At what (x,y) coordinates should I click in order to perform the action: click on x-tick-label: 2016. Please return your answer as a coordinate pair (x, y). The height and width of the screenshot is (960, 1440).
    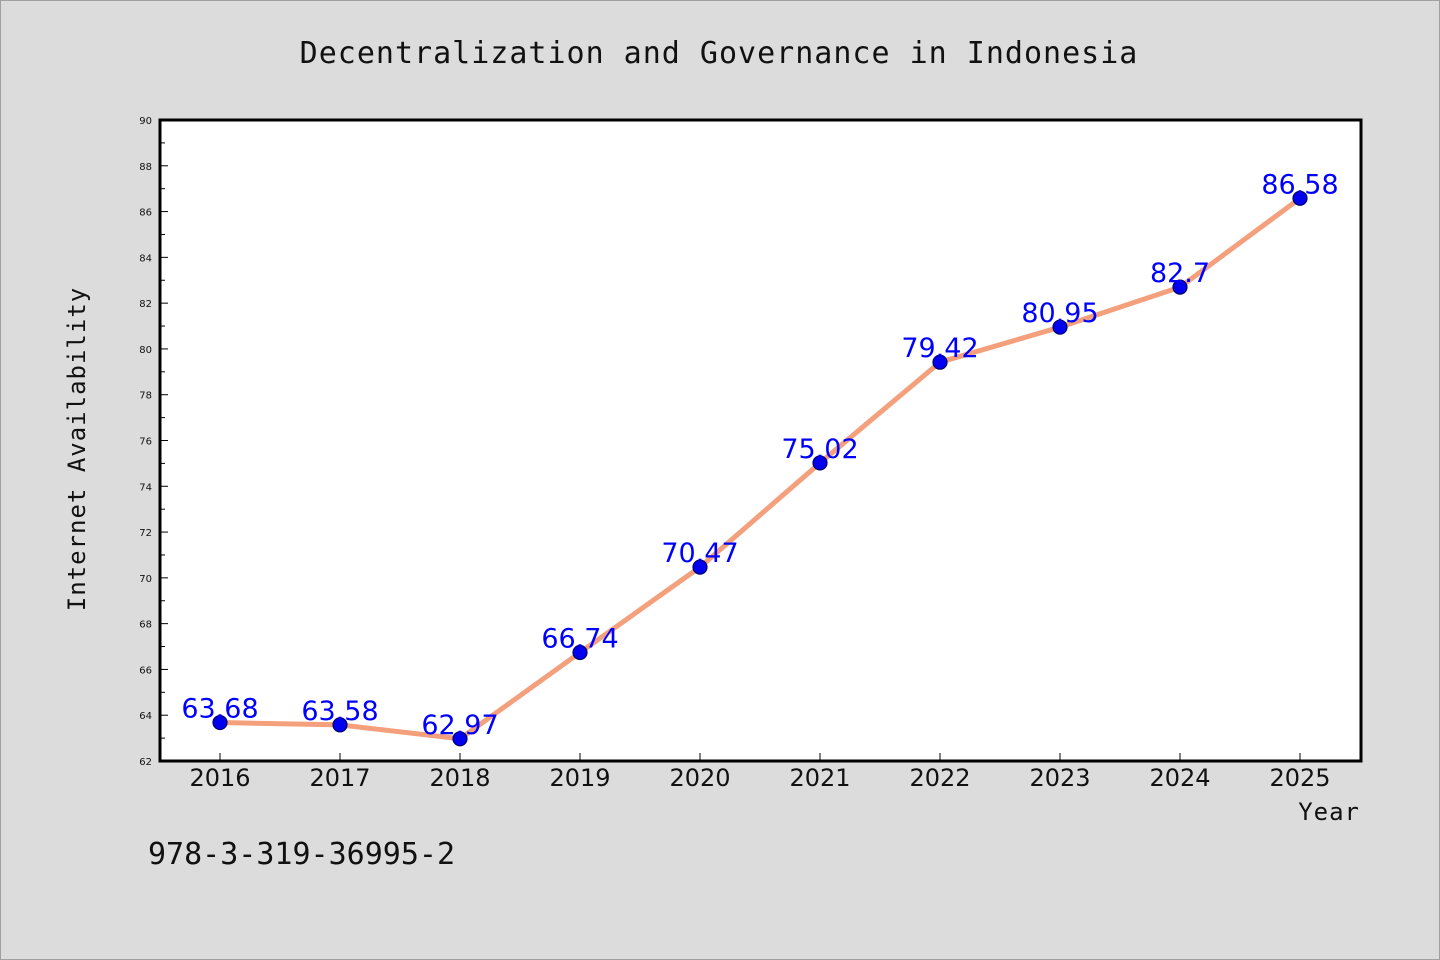
    Looking at the image, I should click on (219, 778).